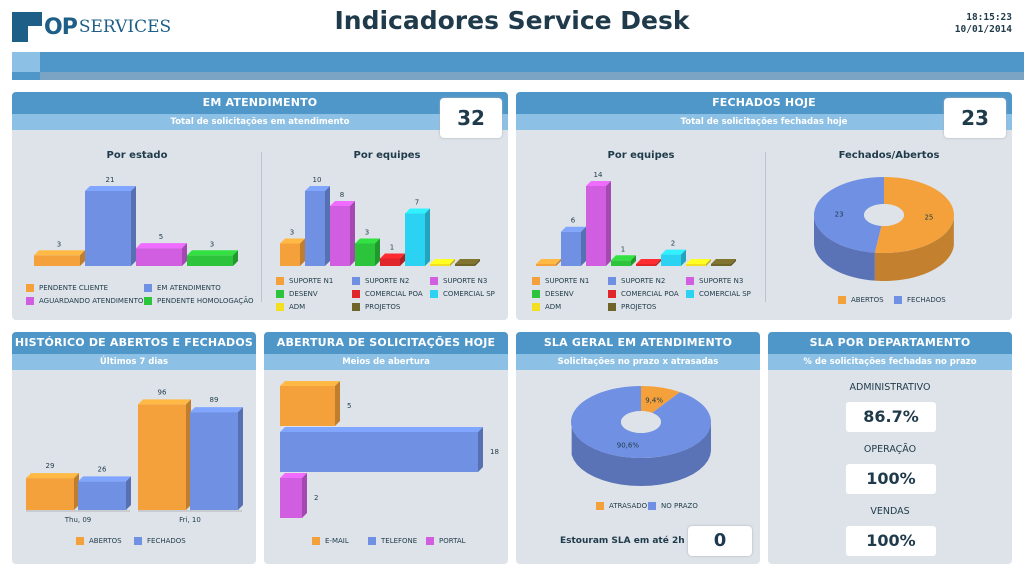 The height and width of the screenshot is (576, 1024). Describe the element at coordinates (205, 301) in the screenshot. I see `legend-item: PENDENTE HOMOLOGAÇÃO` at that location.